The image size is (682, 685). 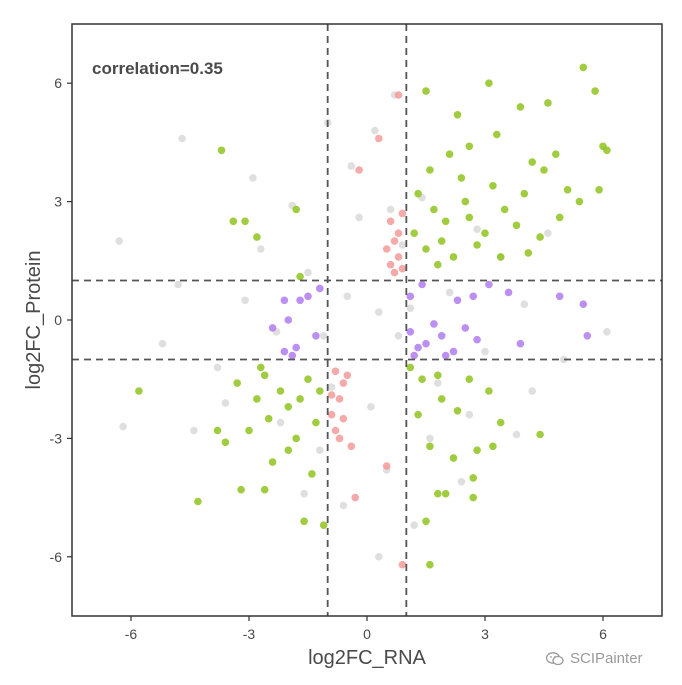 What do you see at coordinates (56, 438) in the screenshot?
I see `y-tick-label: -3` at bounding box center [56, 438].